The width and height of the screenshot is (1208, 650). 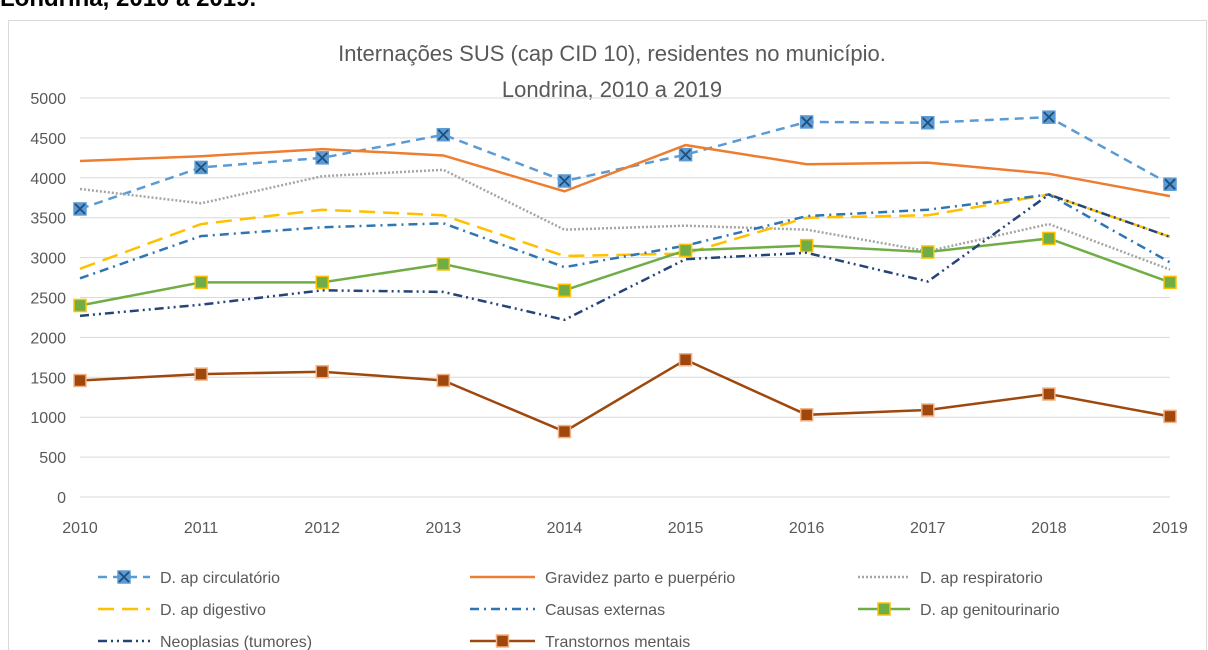 I want to click on legend-label: Gravidez parto e puerpério, so click(x=640, y=578).